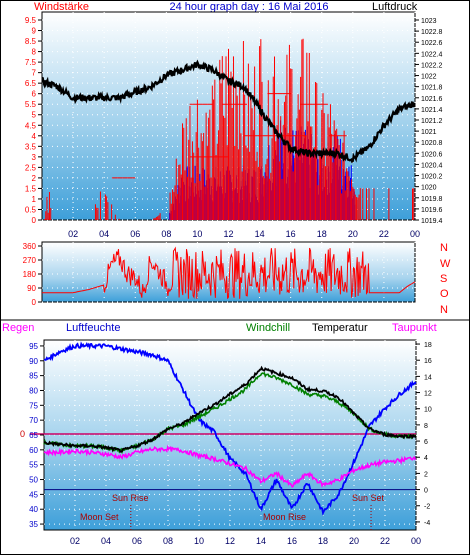  What do you see at coordinates (426, 491) in the screenshot?
I see `y-tick-label-right: 0` at bounding box center [426, 491].